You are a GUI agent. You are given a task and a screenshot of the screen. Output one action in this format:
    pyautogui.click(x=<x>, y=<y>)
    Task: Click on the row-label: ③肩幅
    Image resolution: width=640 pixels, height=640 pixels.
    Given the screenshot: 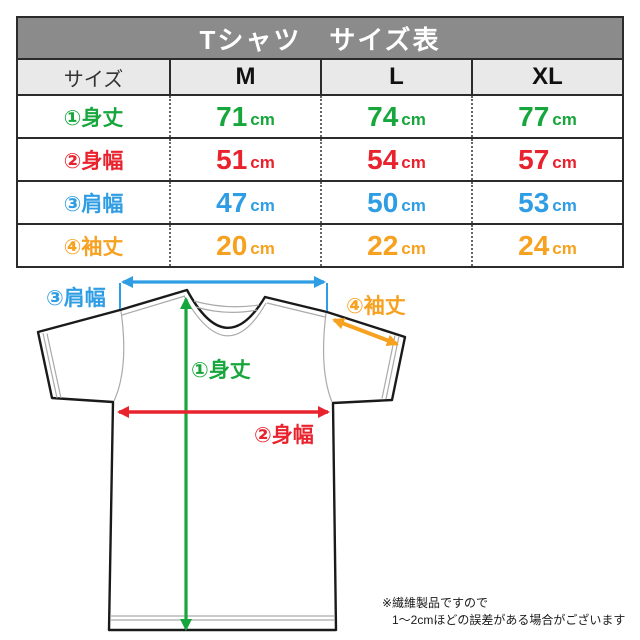 What is the action you would take?
    pyautogui.click(x=93, y=204)
    